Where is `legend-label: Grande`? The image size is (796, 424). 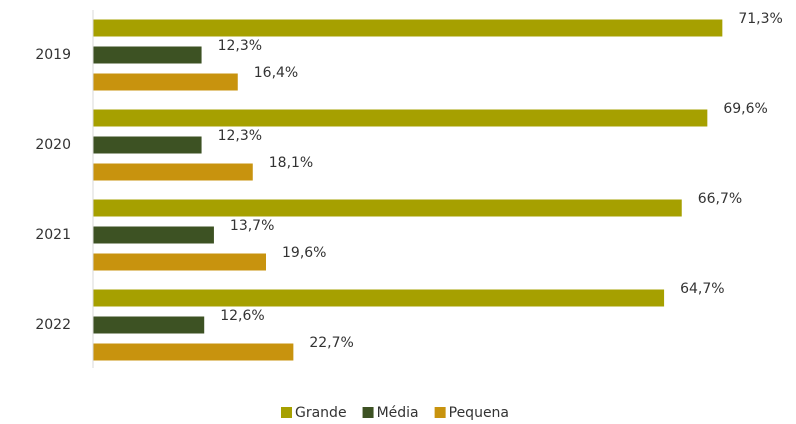
legend-label: Grande is located at coordinates (321, 413).